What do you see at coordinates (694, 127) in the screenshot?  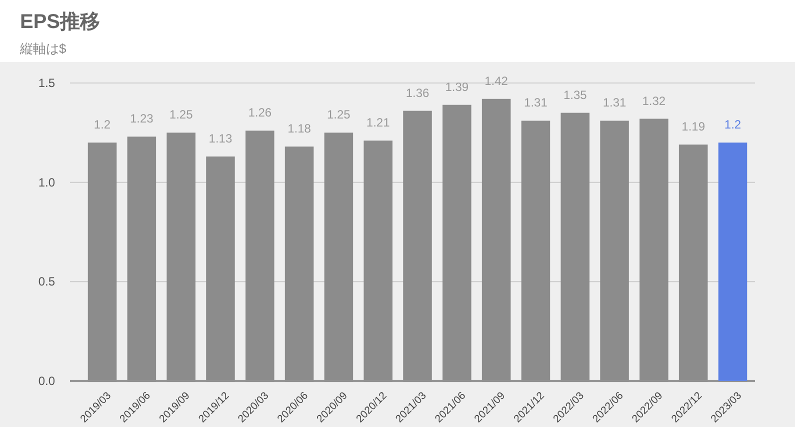 I see `data-label: 1.19` at bounding box center [694, 127].